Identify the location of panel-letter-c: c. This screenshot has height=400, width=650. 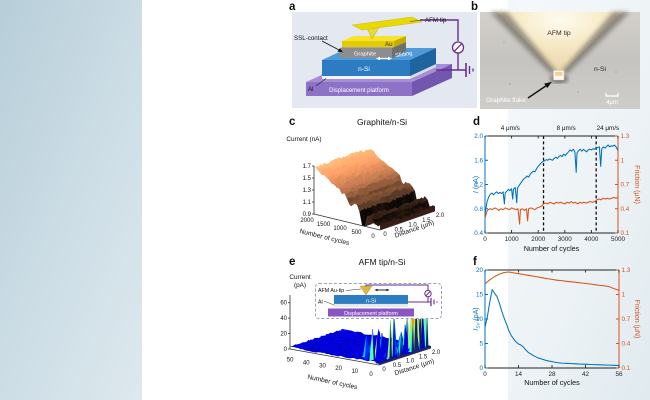
(292, 122).